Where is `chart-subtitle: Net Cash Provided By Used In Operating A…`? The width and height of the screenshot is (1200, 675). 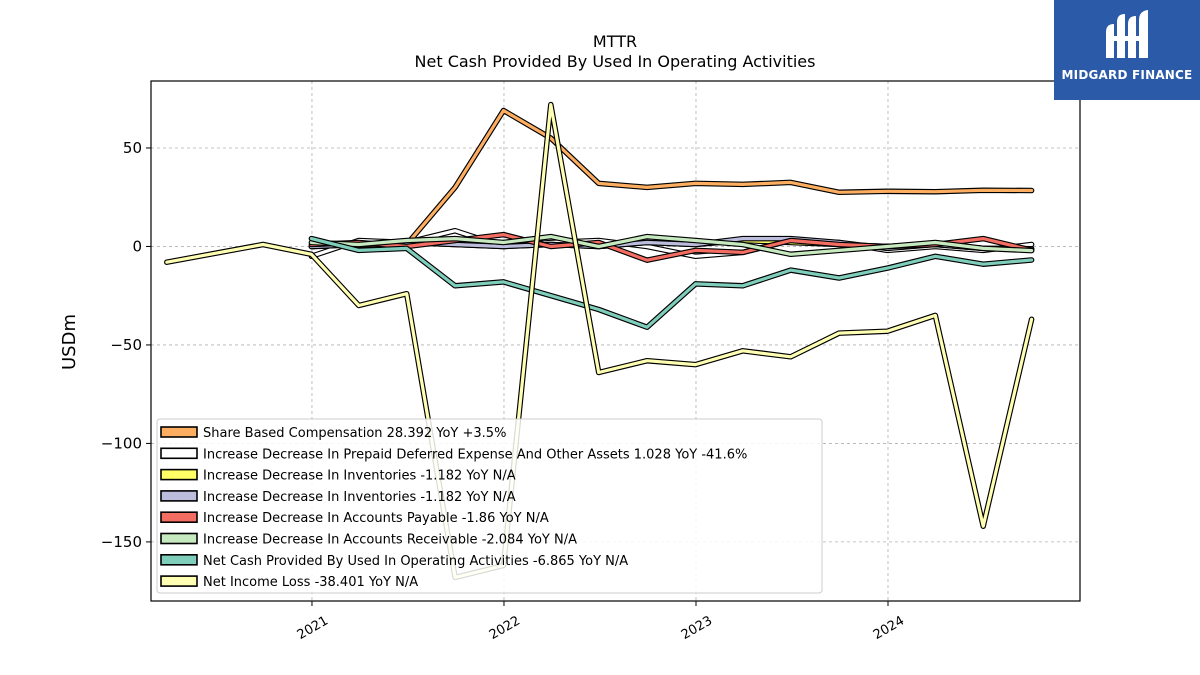 chart-subtitle: Net Cash Provided By Used In Operating A… is located at coordinates (615, 61).